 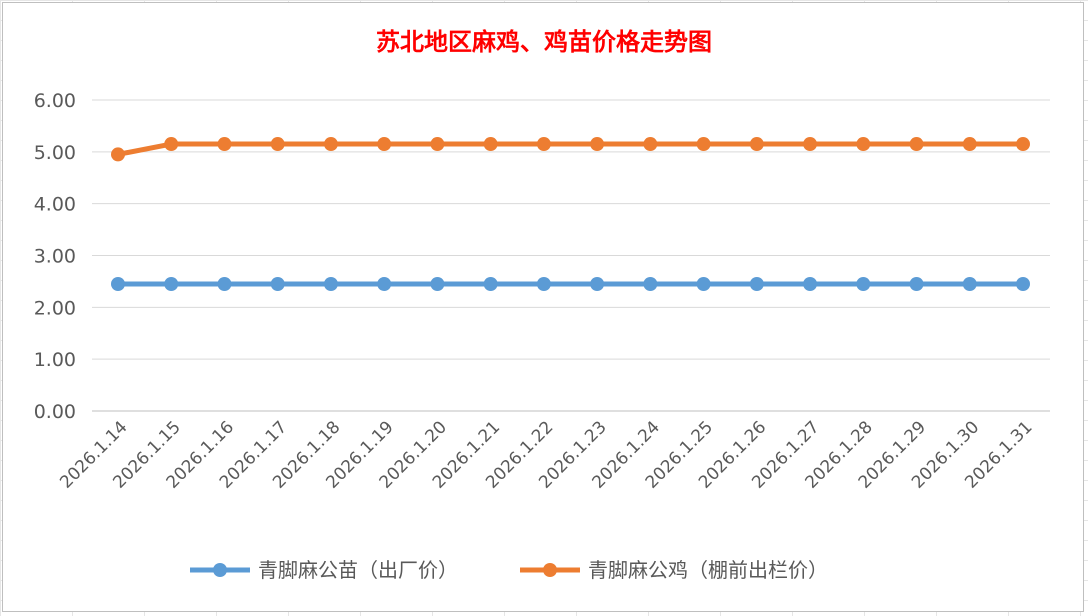 I want to click on legend-swatch-marker-rooster, so click(x=550, y=570).